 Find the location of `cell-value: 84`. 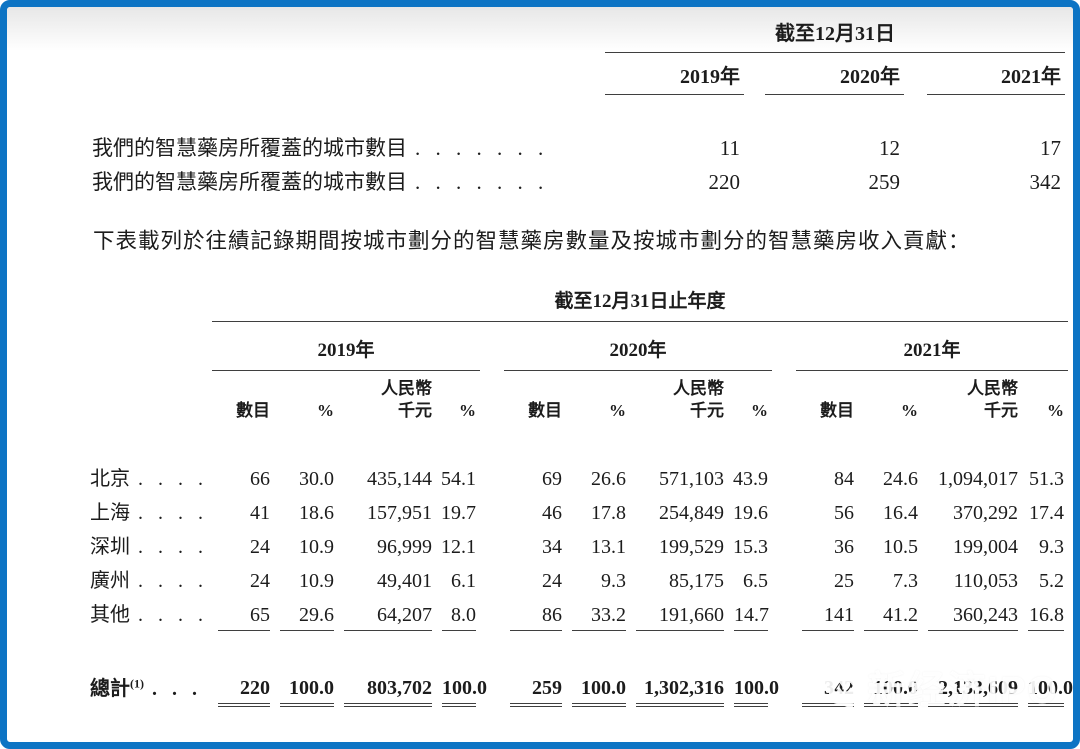

cell-value: 84 is located at coordinates (844, 479).